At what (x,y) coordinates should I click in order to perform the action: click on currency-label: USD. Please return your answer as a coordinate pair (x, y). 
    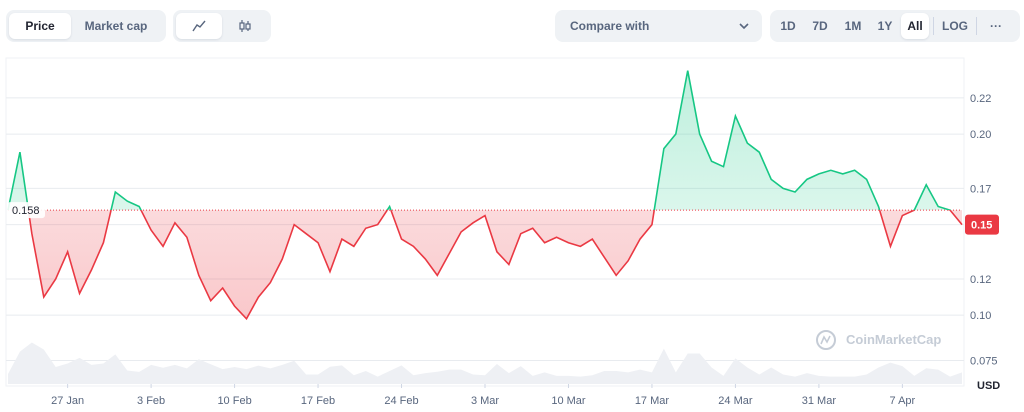
    Looking at the image, I should click on (988, 386).